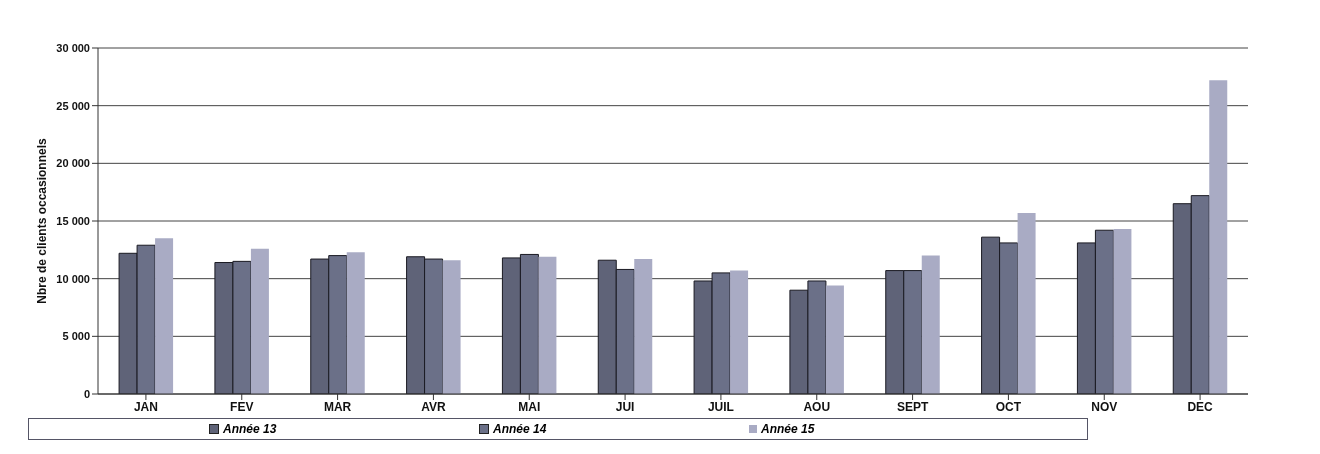 The image size is (1320, 454). I want to click on x-tick-label: OCT, so click(1008, 406).